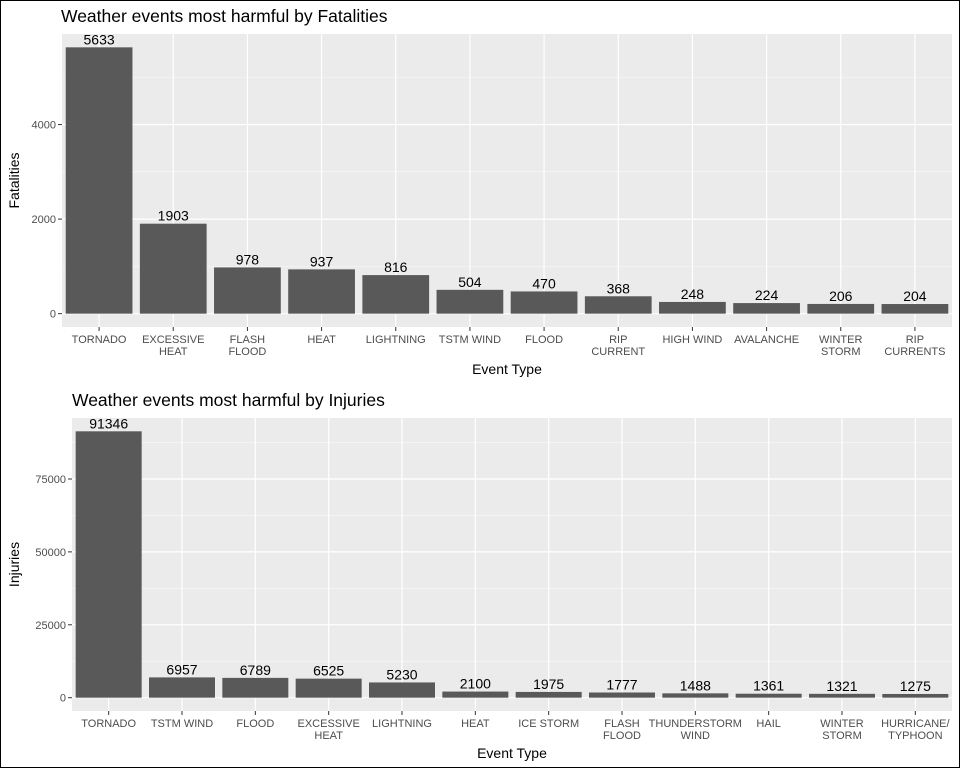  Describe the element at coordinates (322, 261) in the screenshot. I see `fatalities-value-label: 937` at that location.